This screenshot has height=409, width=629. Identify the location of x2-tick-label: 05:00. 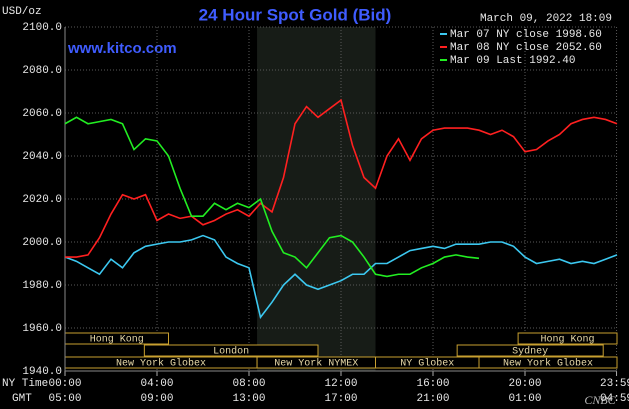
(64, 399).